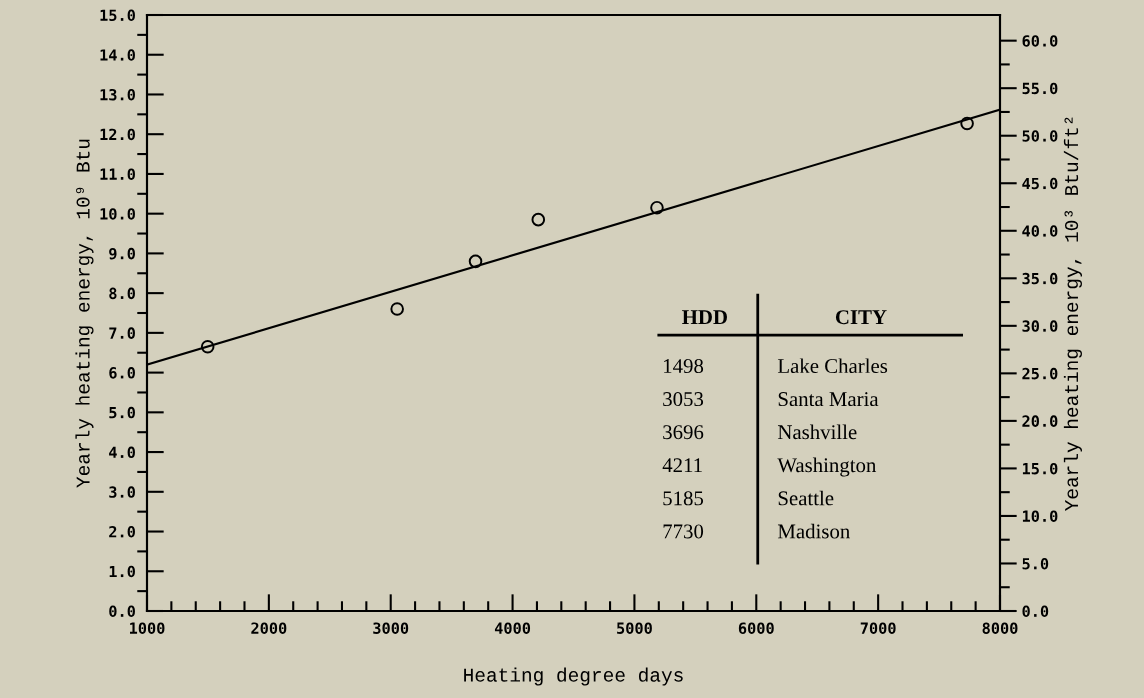 The image size is (1144, 698). I want to click on y2-tick-label: 5.0, so click(1035, 563).